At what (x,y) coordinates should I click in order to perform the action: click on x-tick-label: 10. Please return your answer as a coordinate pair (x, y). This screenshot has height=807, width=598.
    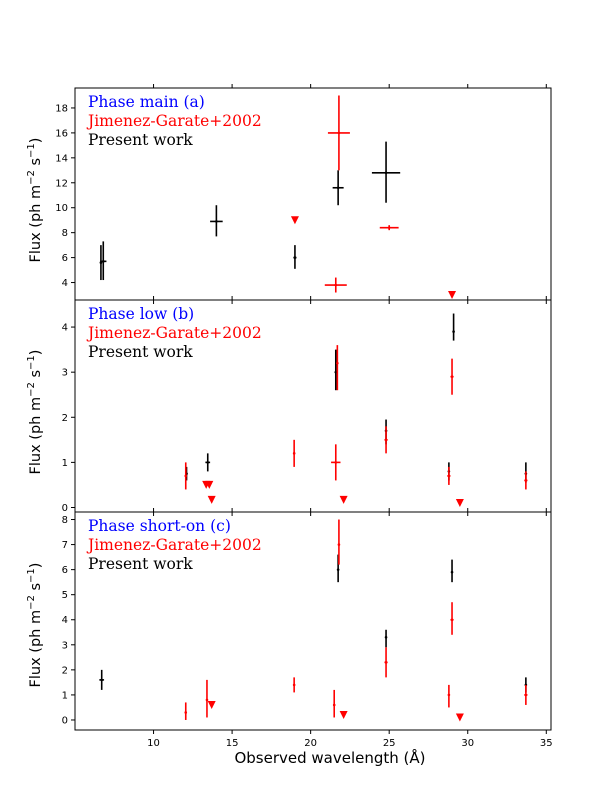
    Looking at the image, I should click on (153, 743).